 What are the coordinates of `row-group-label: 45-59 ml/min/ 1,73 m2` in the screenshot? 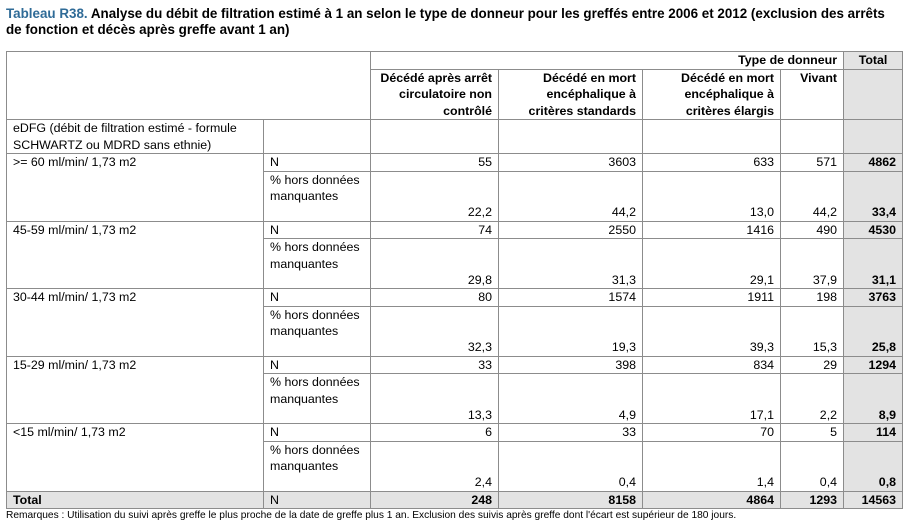 It's located at (135, 254).